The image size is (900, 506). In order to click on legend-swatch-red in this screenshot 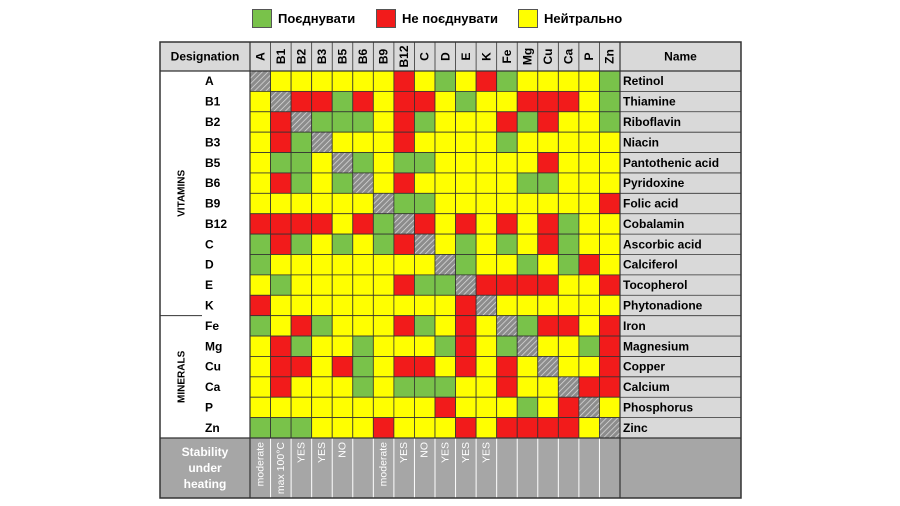, I will do `click(386, 18)`.